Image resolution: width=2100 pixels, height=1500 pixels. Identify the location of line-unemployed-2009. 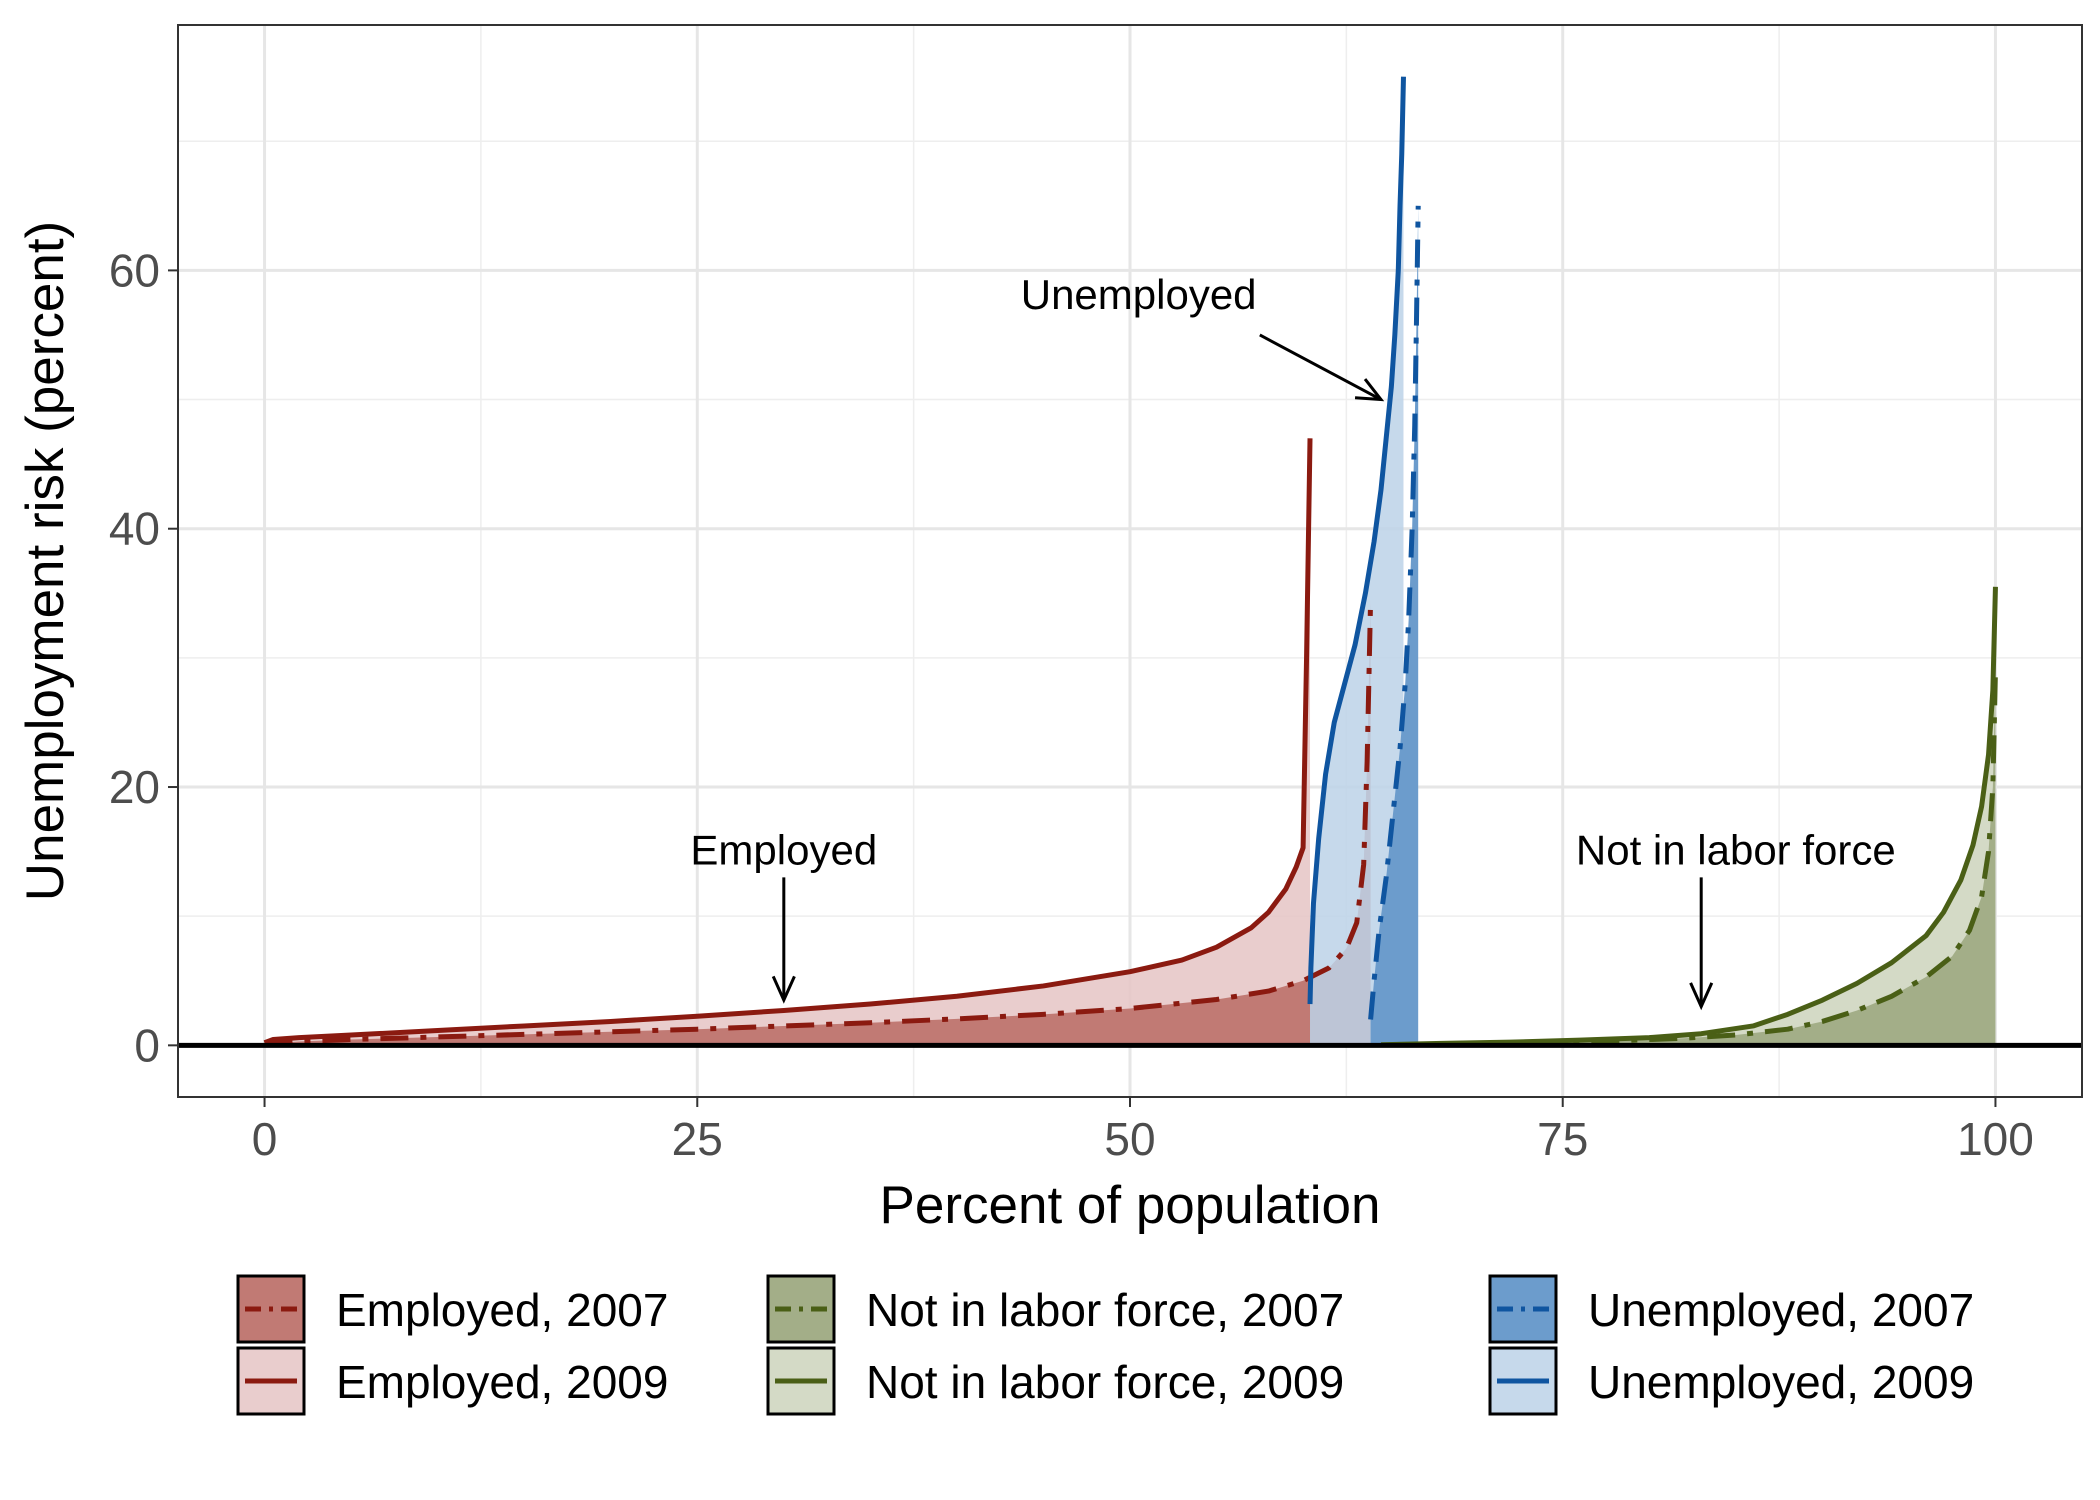
(1356, 540).